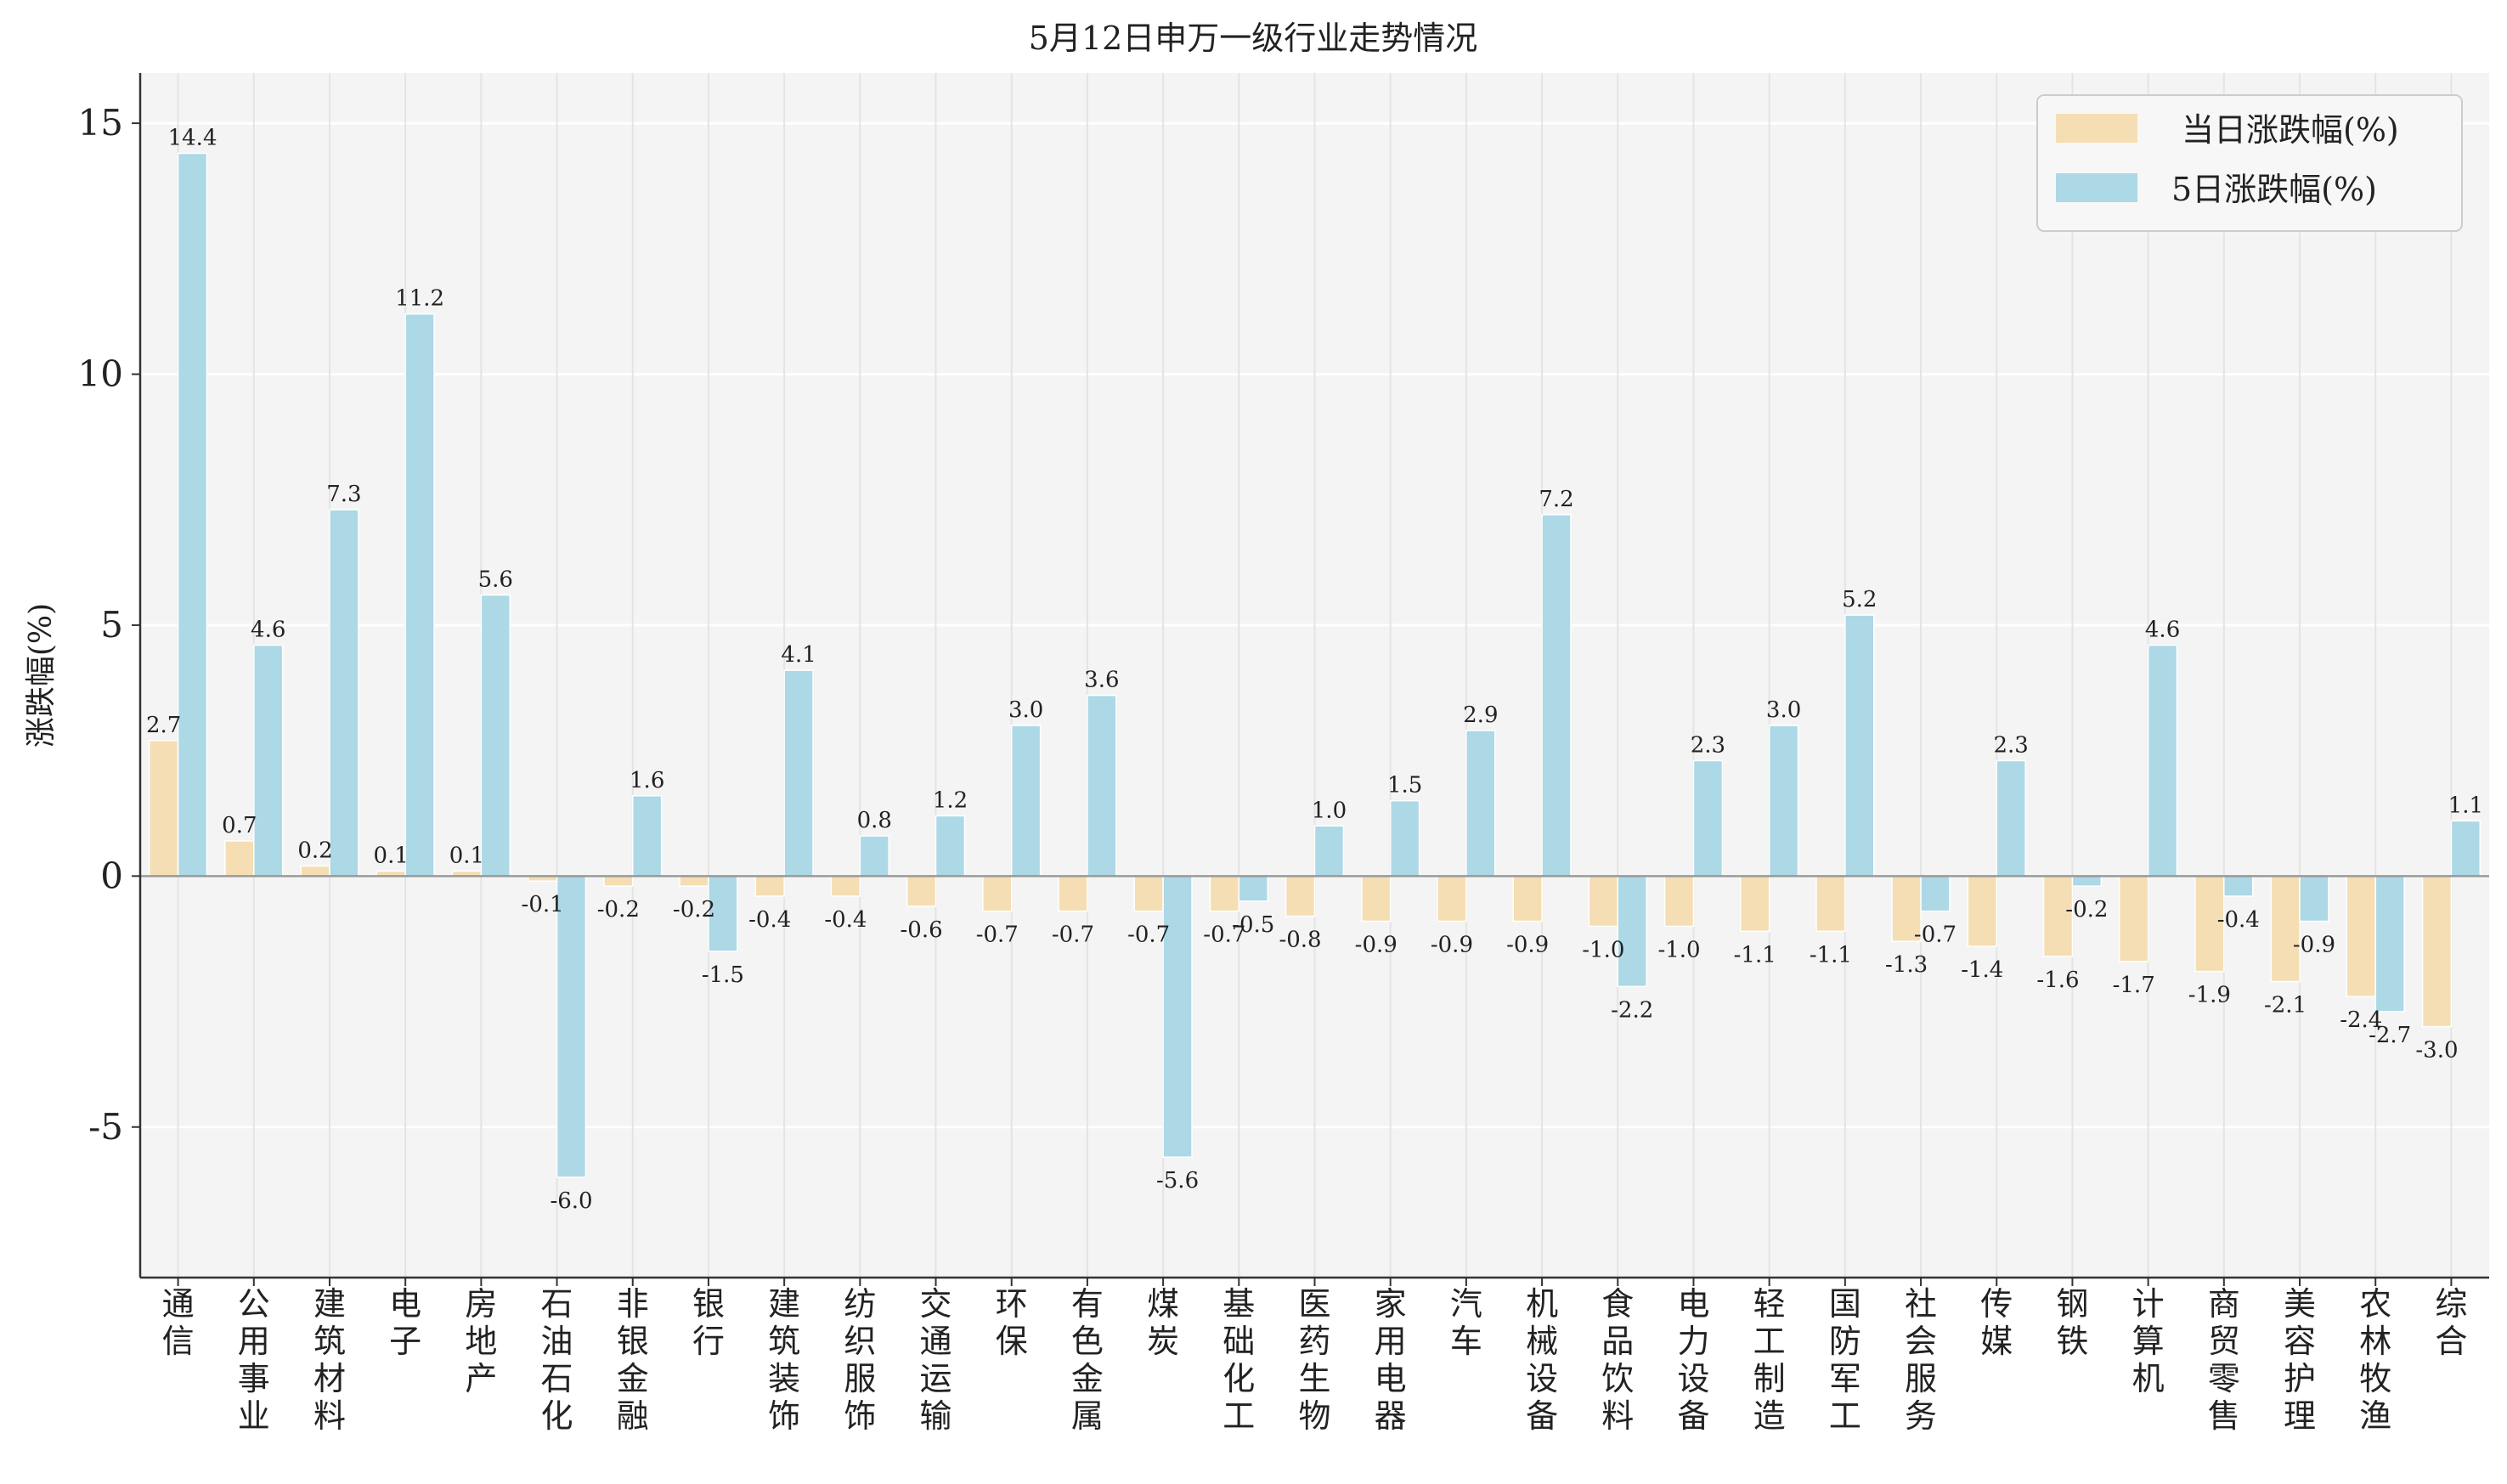 The image size is (2507, 1484). I want to click on x-tick-label: 通信, so click(178, 1322).